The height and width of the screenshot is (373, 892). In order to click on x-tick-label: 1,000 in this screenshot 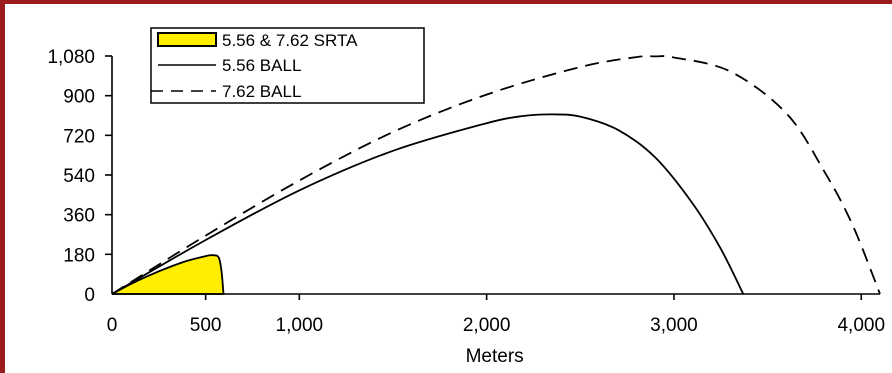, I will do `click(300, 325)`.